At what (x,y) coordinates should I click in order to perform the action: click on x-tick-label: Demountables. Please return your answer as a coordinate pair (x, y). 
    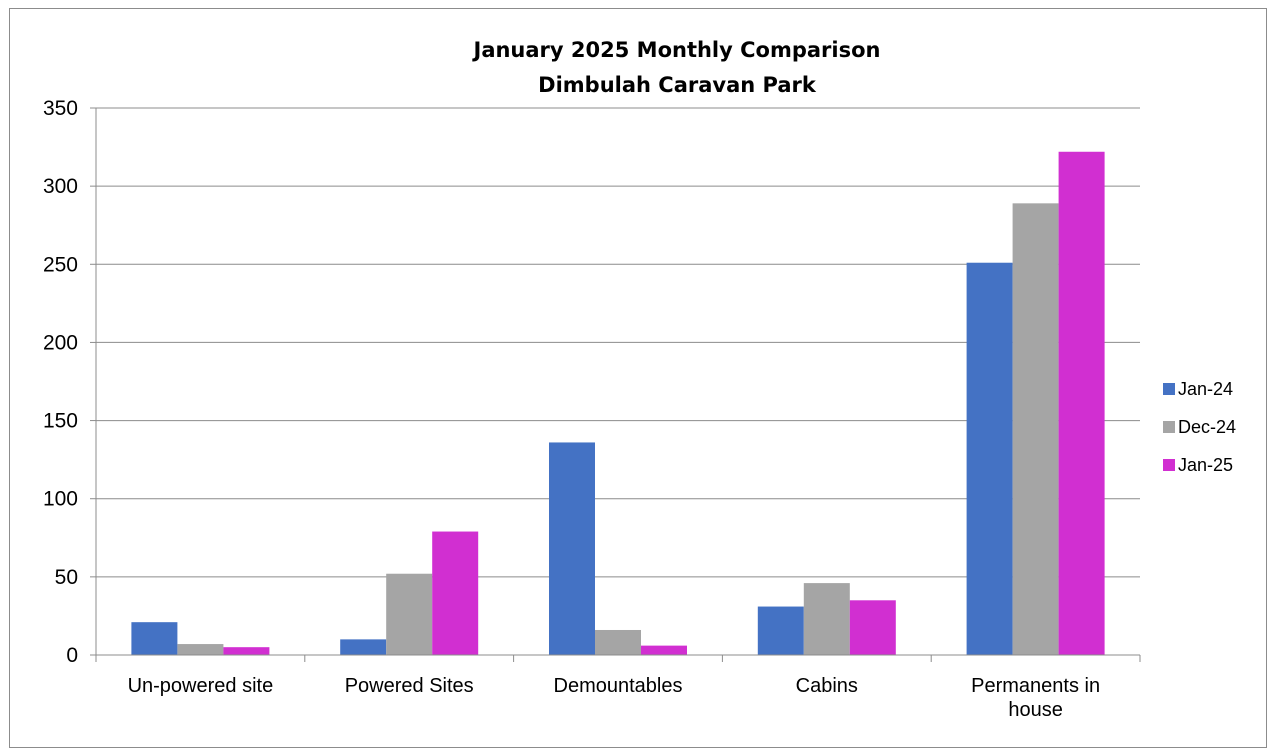
    Looking at the image, I should click on (618, 686).